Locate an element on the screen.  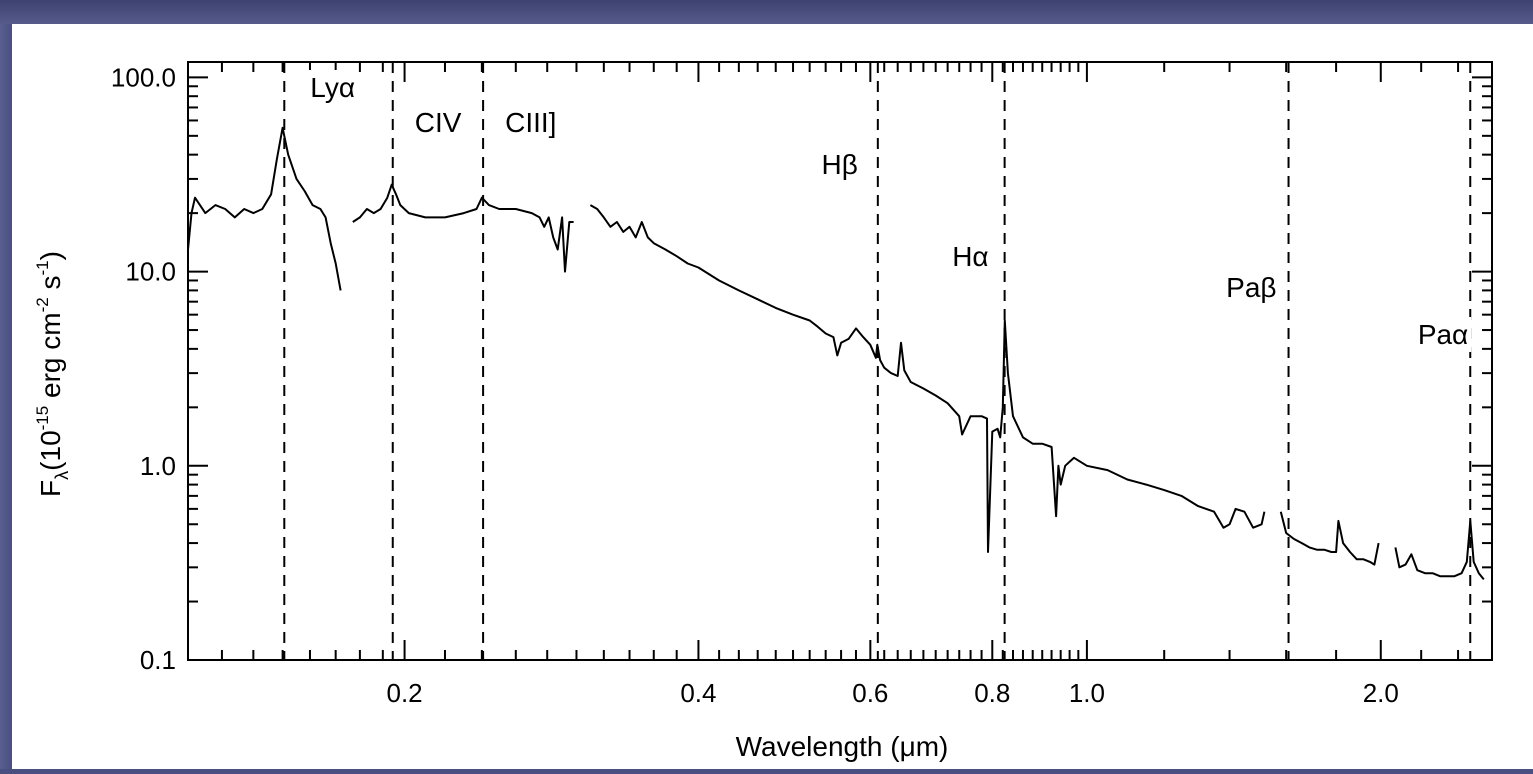
emission-line-label: Lyα is located at coordinates (332, 87).